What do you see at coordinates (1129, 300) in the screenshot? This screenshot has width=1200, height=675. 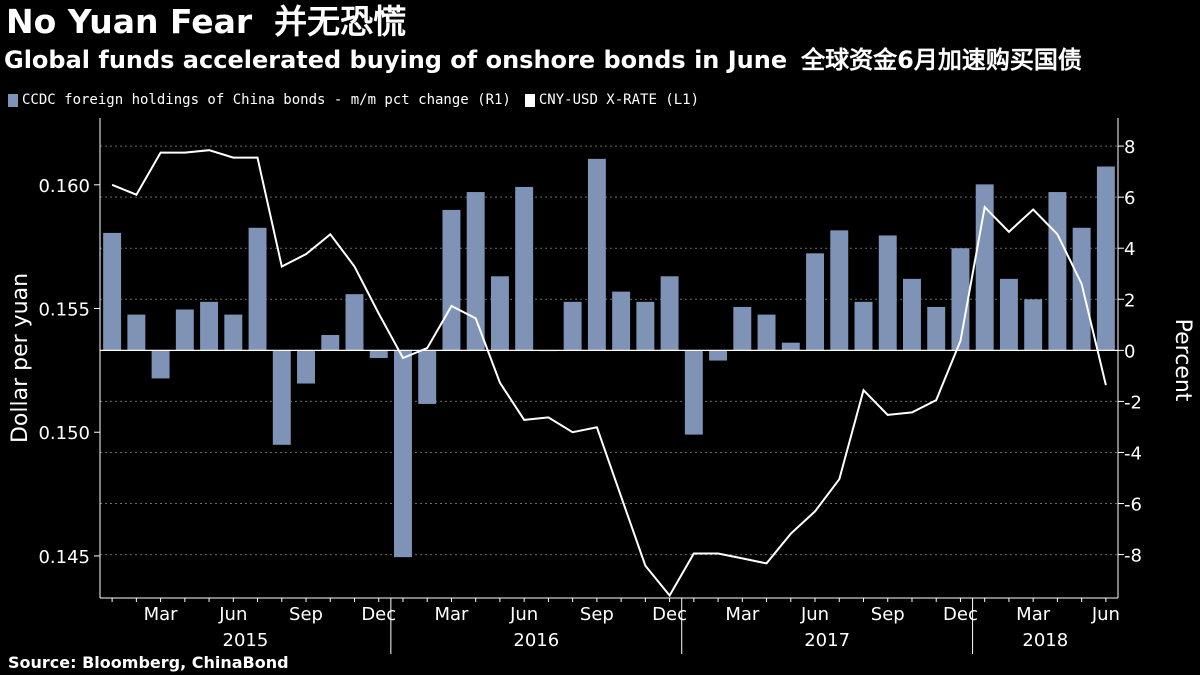 I see `right-tick-label: 2` at bounding box center [1129, 300].